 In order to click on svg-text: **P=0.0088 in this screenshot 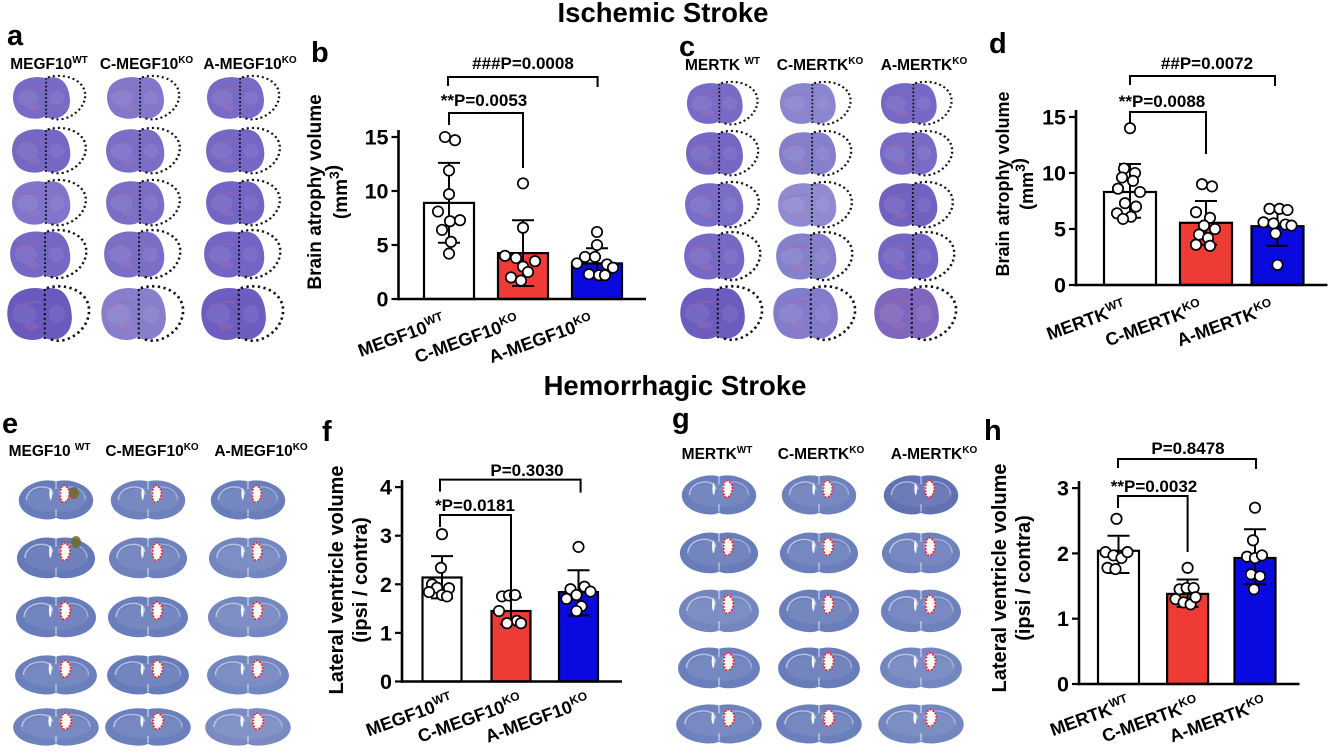, I will do `click(1162, 101)`.